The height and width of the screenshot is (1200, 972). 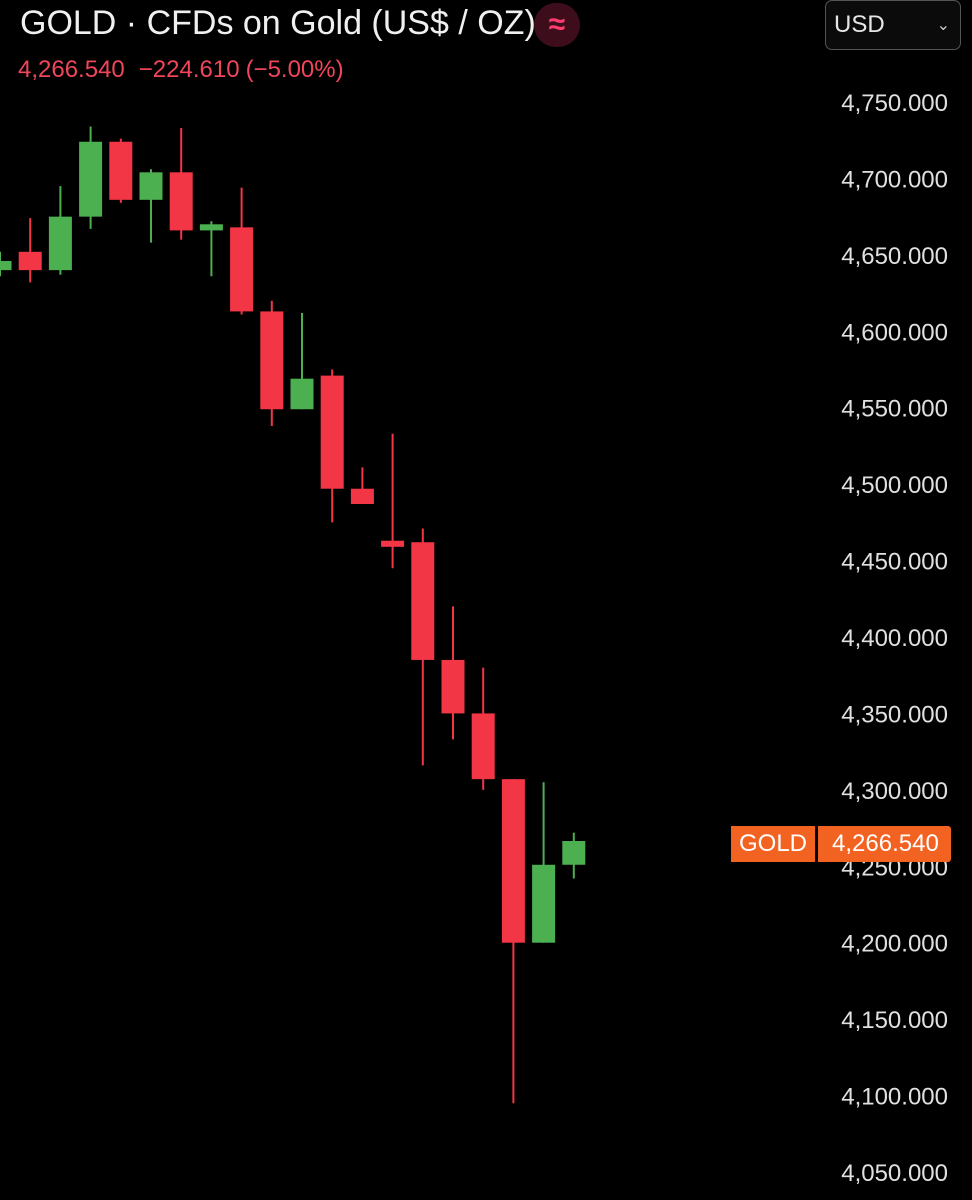 I want to click on y-tick-label: 4,650.000, so click(x=894, y=256).